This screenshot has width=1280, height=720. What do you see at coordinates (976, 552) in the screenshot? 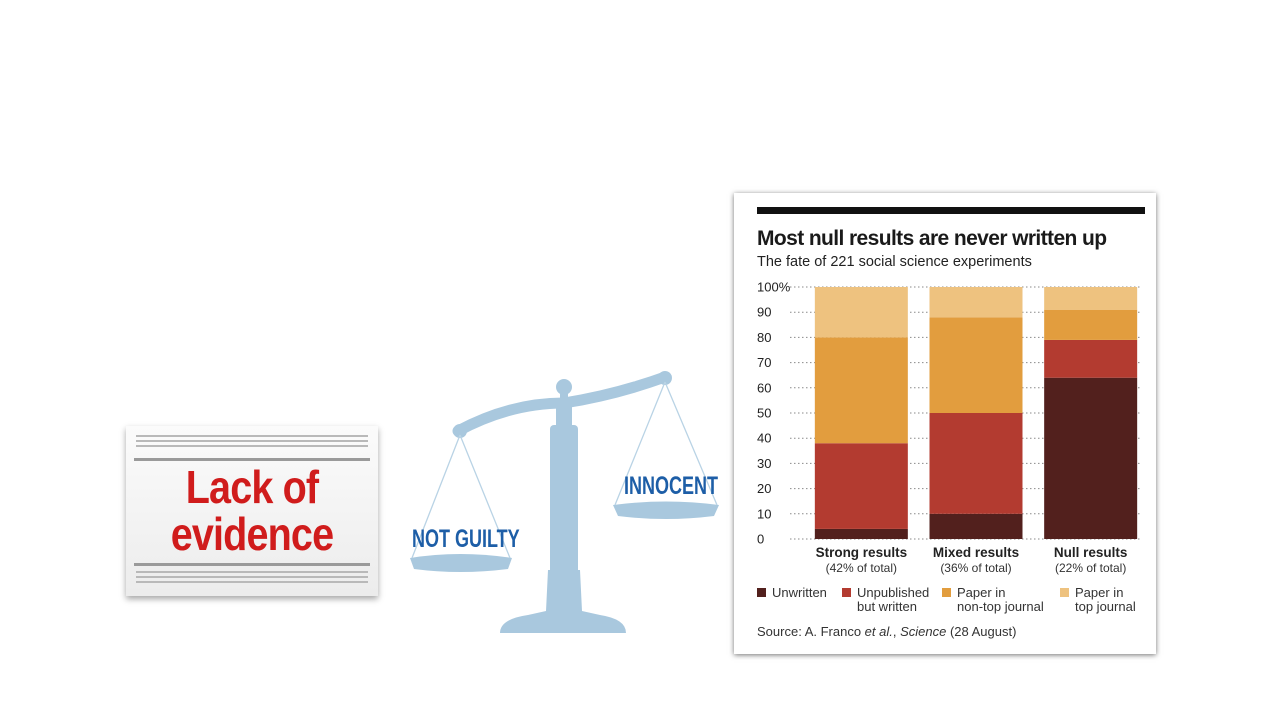
I see `x-category-label: Mixed results` at bounding box center [976, 552].